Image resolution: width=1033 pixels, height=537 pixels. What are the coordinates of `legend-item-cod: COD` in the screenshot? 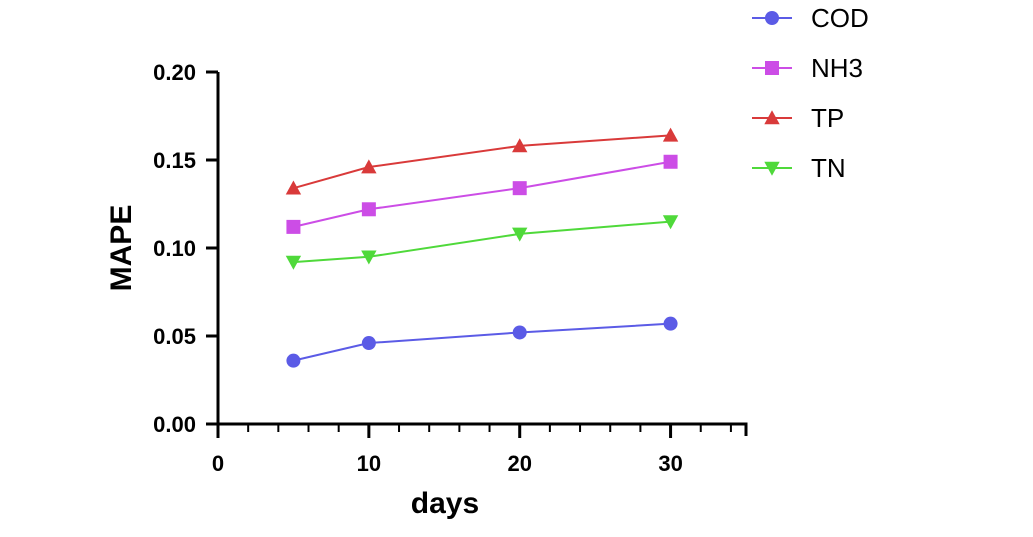 It's located at (810, 18).